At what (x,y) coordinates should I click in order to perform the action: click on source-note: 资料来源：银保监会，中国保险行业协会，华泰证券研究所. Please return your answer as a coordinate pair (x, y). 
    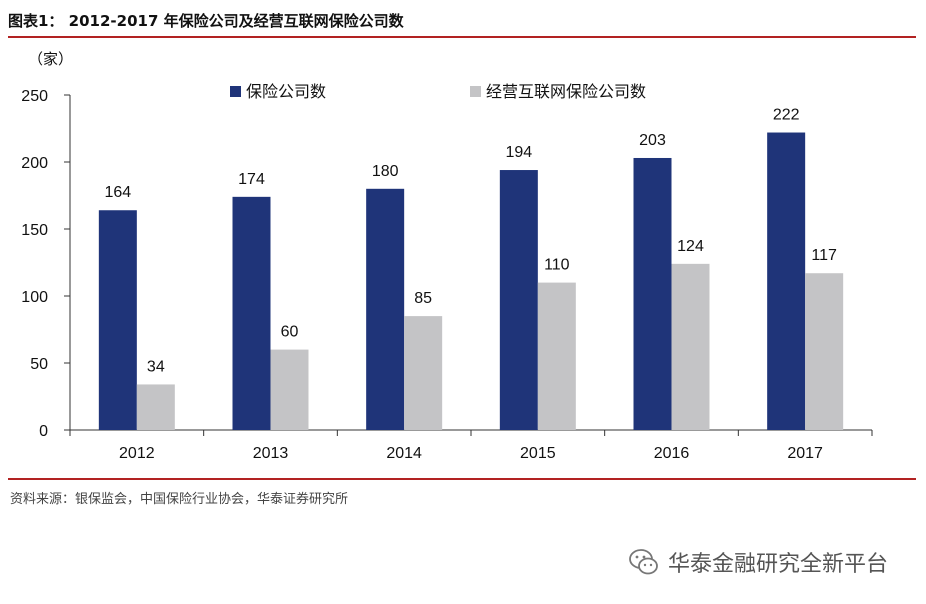
    Looking at the image, I should click on (179, 499).